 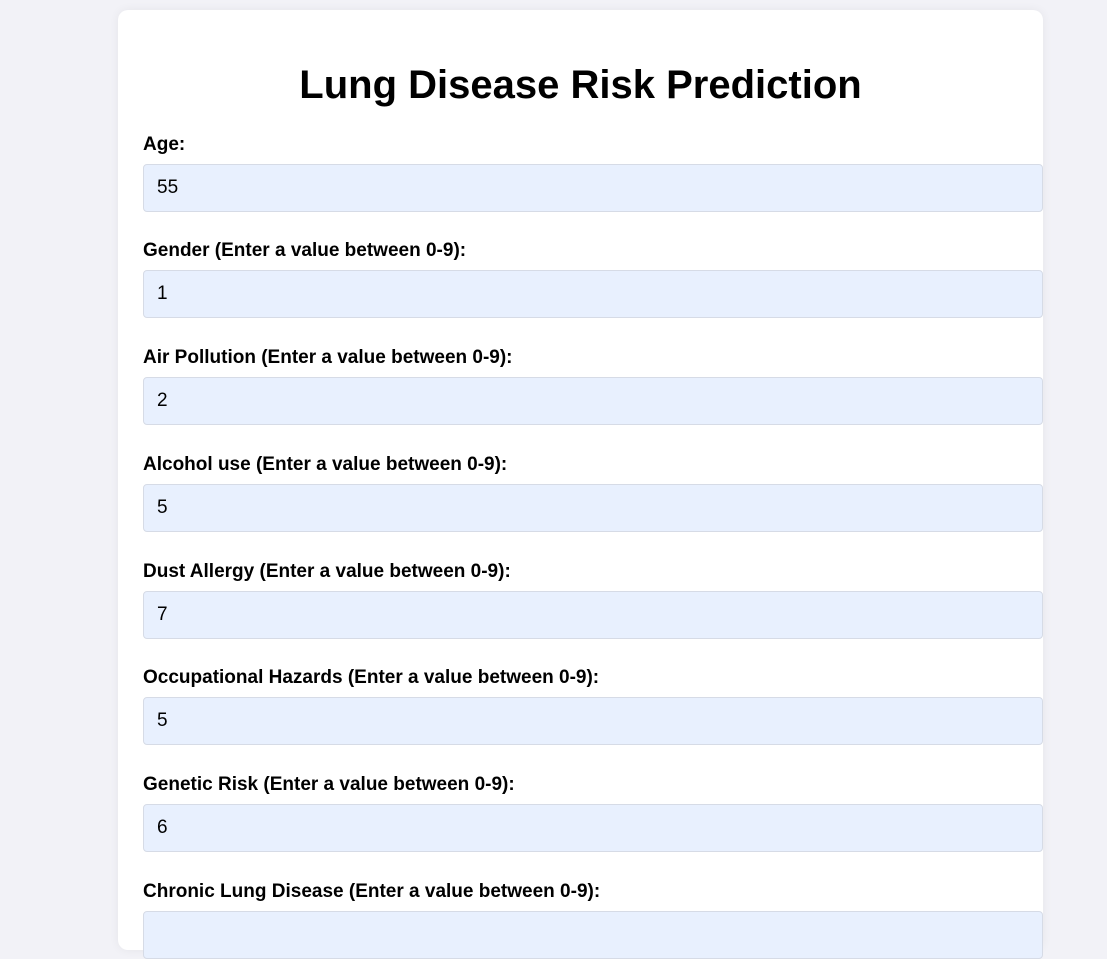 What do you see at coordinates (325, 464) in the screenshot?
I see `alcohol-use-label: Alcohol use (Enter a value between 0-9):` at bounding box center [325, 464].